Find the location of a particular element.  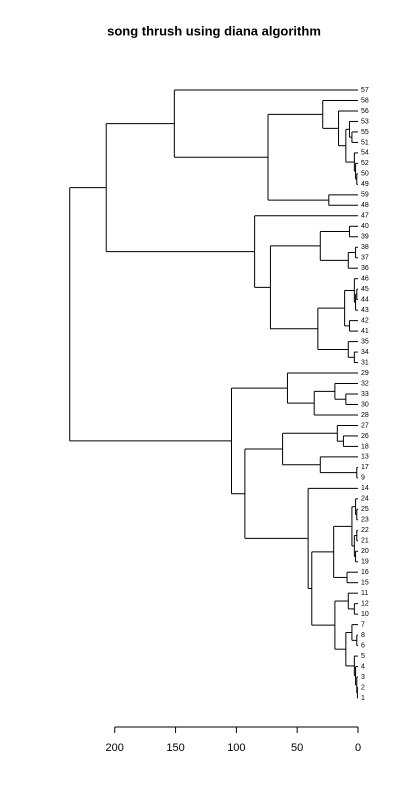

leaf-label: 9 is located at coordinates (363, 478).